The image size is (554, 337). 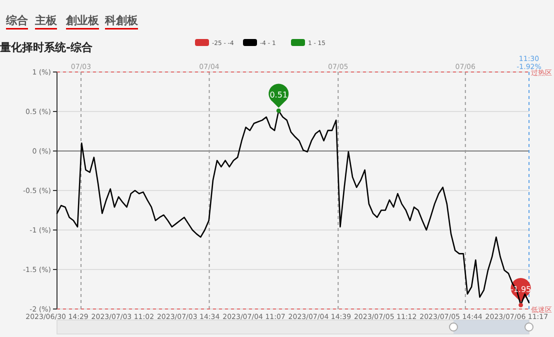 What do you see at coordinates (47, 47) in the screenshot?
I see `chart-title: 量化择时系统-综合` at bounding box center [47, 47].